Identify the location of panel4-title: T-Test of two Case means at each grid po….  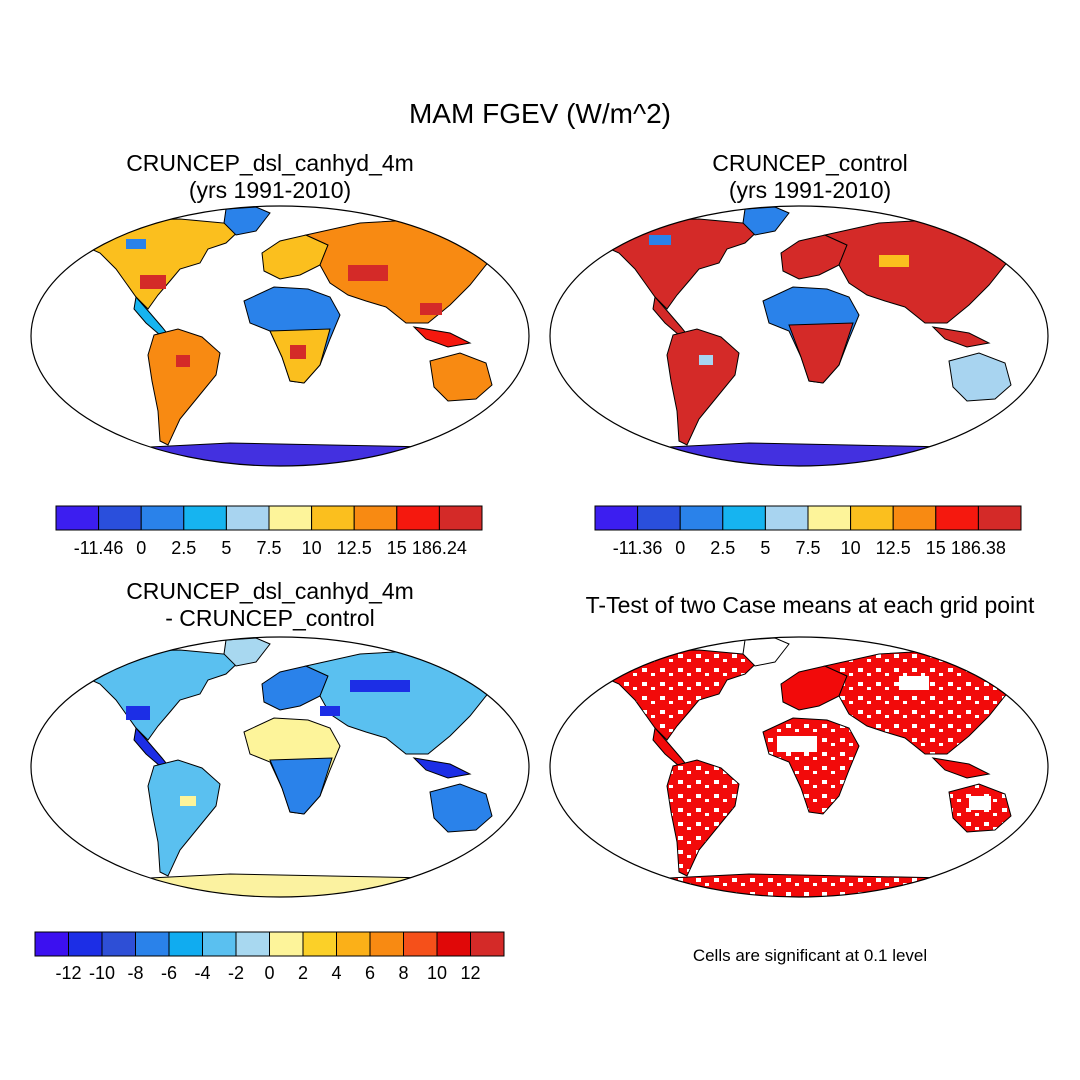
(810, 605).